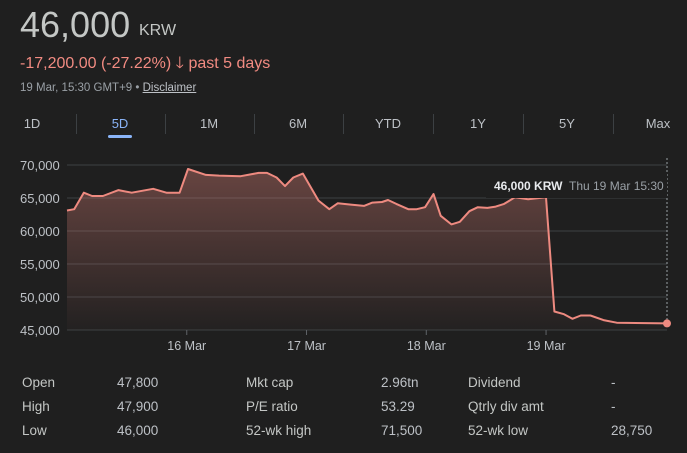 The image size is (687, 453). Describe the element at coordinates (388, 123) in the screenshot. I see `tab-ytd: YTD` at that location.